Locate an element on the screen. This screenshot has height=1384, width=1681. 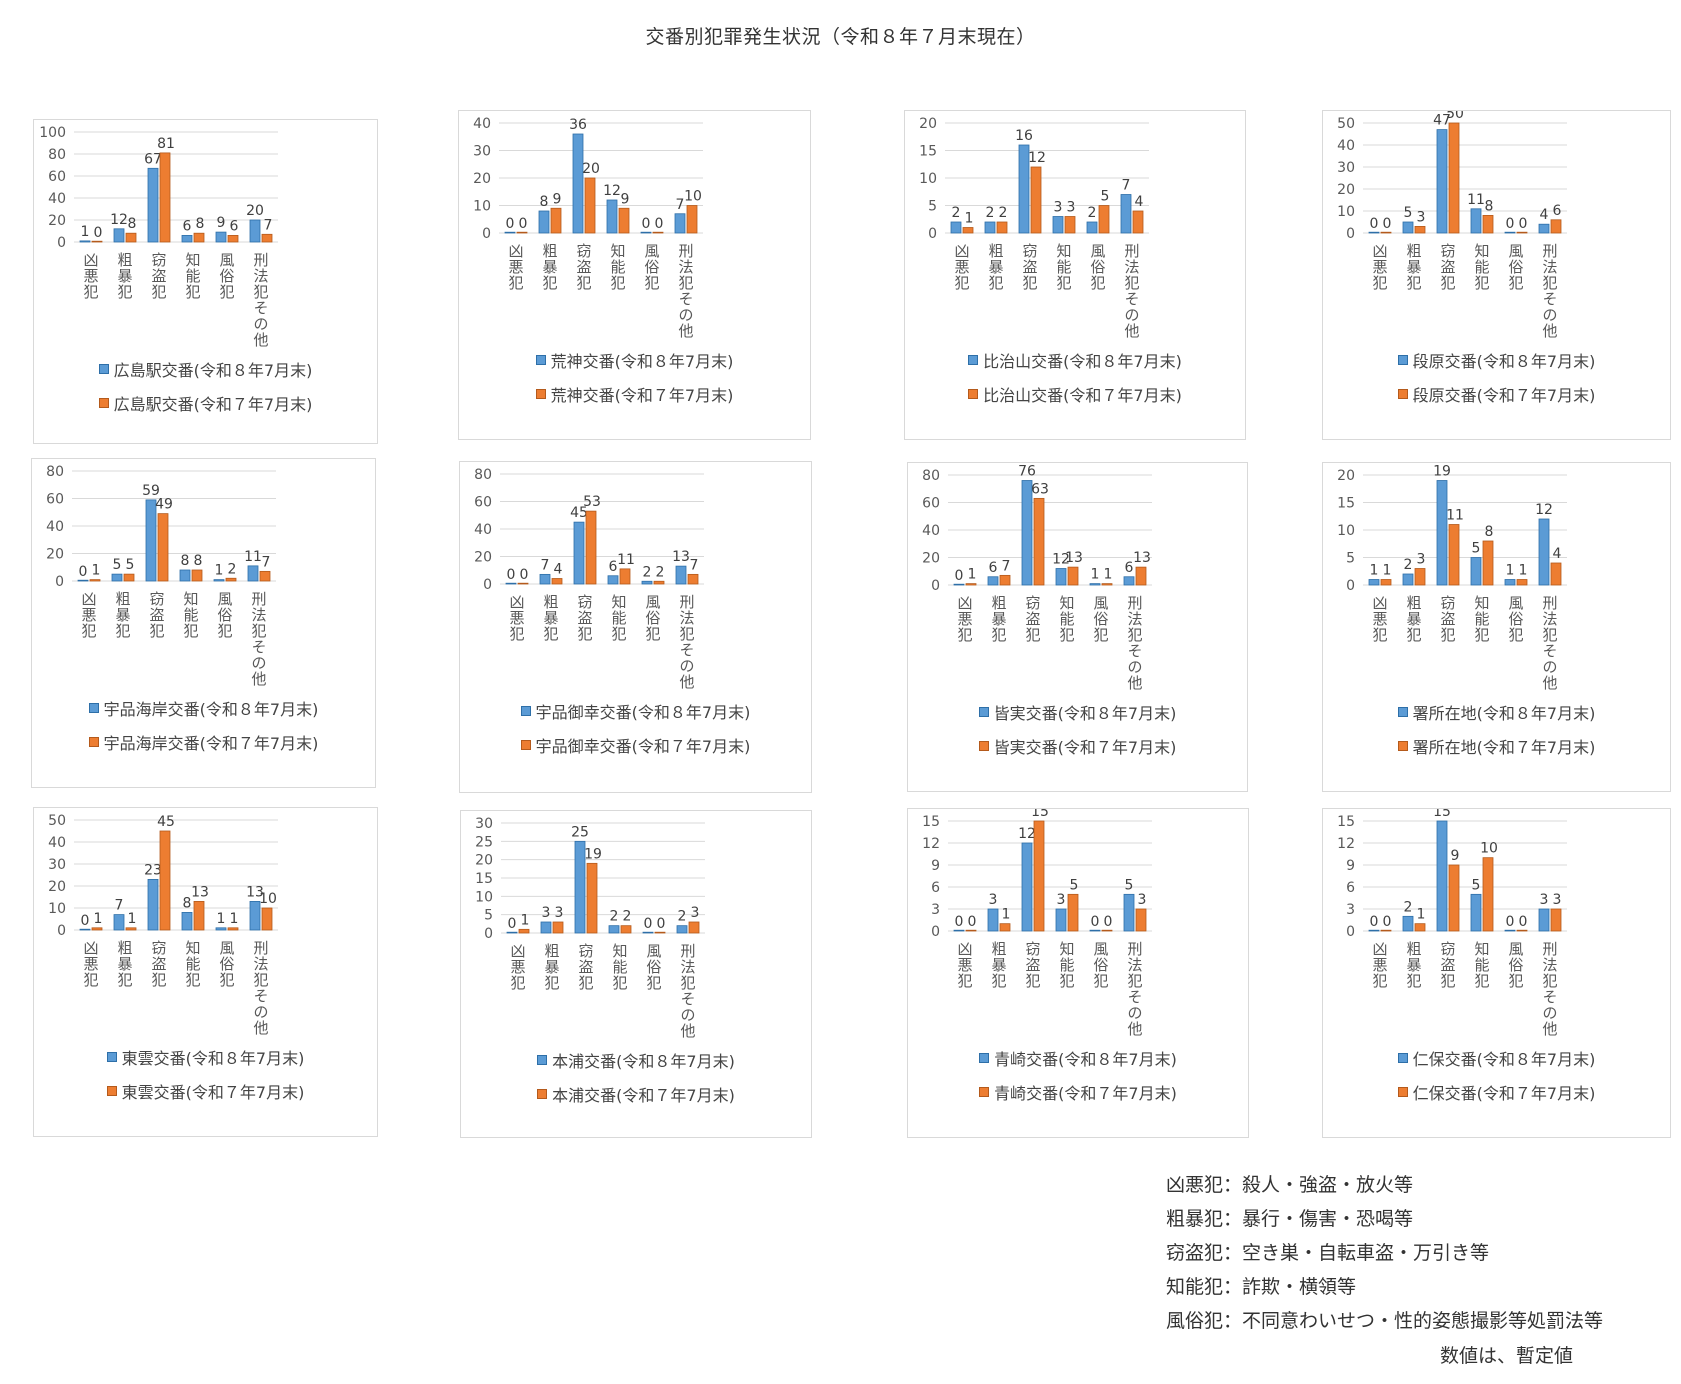
legend-label: 宇品海岸交番(令和７年7月末) is located at coordinates (211, 743).